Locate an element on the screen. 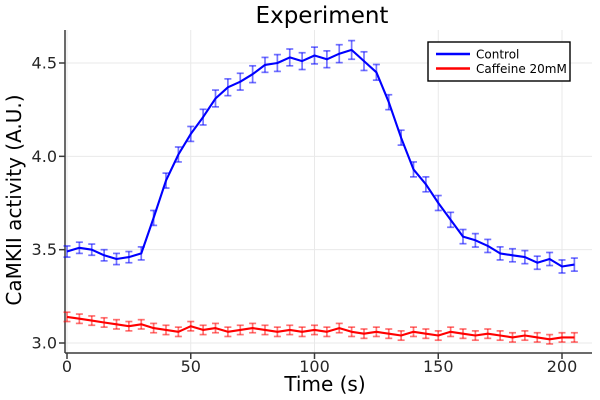 This screenshot has width=600, height=400. y-tick-label: 4.0 is located at coordinates (44, 156).